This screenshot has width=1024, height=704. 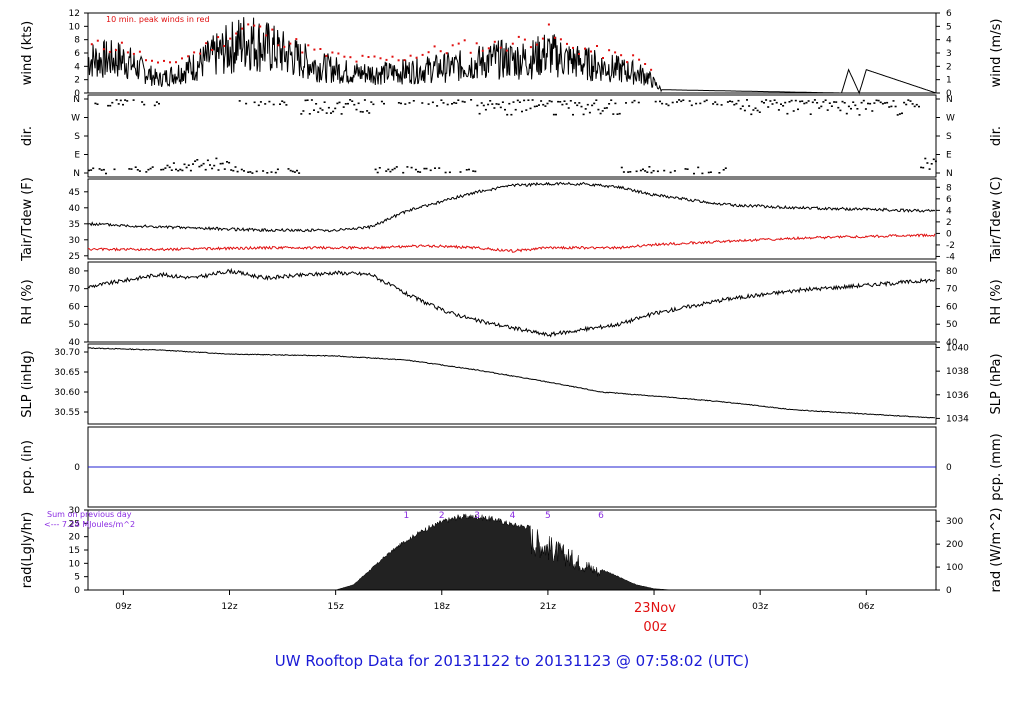 I want to click on day-marker-hour: 00z, so click(x=655, y=627).